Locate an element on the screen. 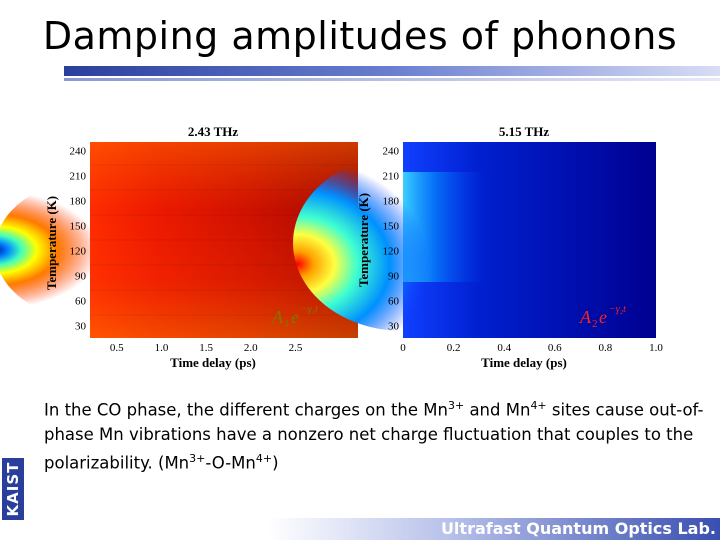 The width and height of the screenshot is (720, 540). right-x-tick-label: 0.6 is located at coordinates (555, 348).